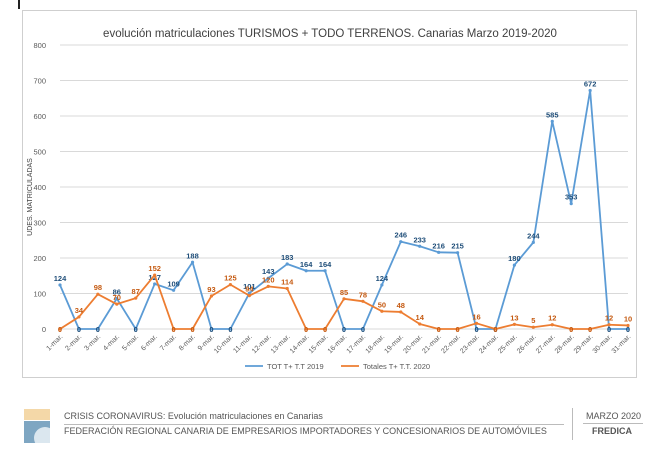  Describe the element at coordinates (117, 297) in the screenshot. I see `data-label: 70` at that location.